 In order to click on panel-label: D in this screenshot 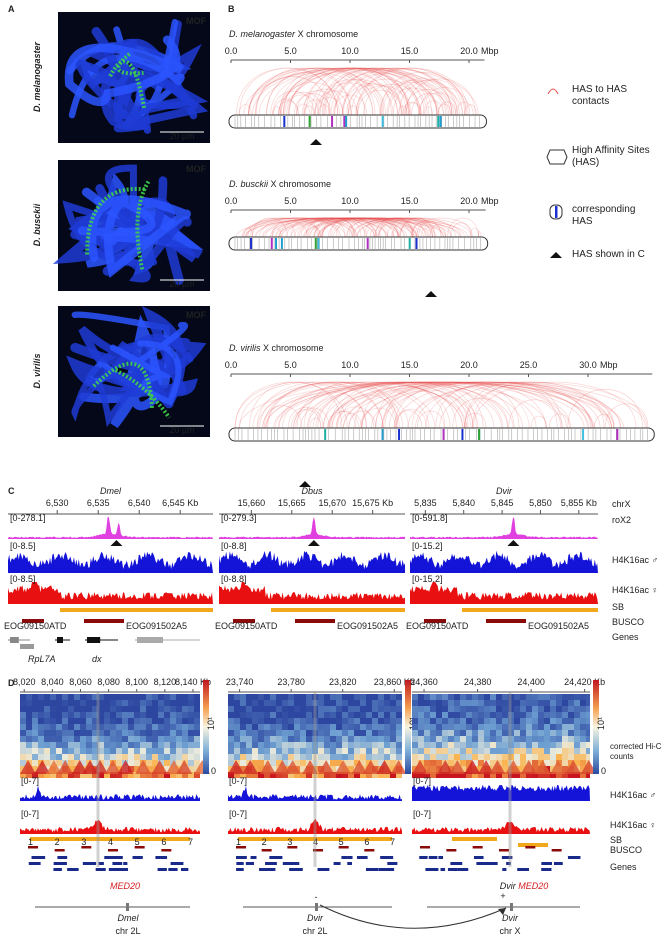, I will do `click(11, 683)`.